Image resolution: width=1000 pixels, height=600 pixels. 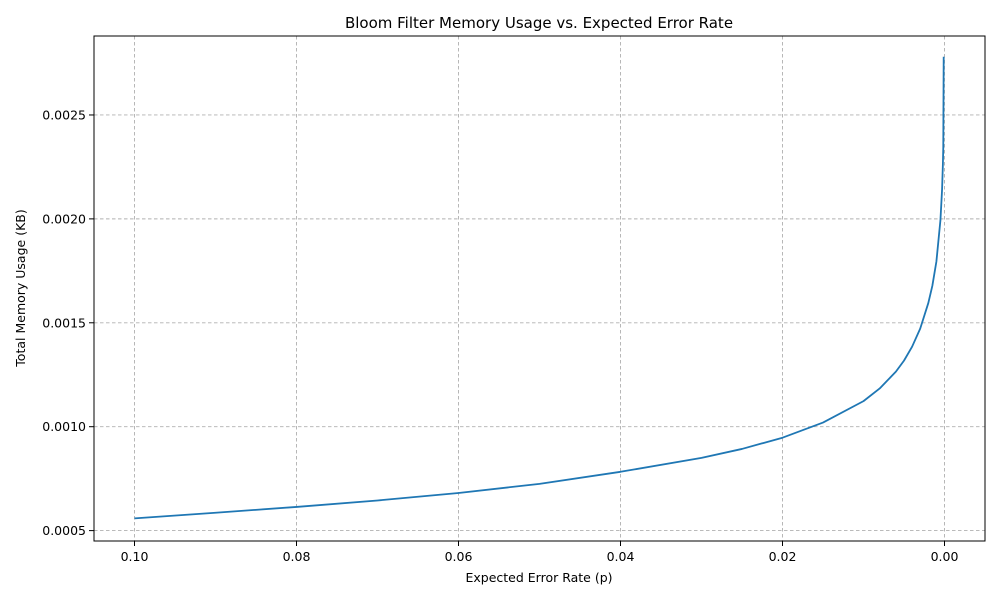 I want to click on y-tick-label: 0.0015, so click(x=64, y=322).